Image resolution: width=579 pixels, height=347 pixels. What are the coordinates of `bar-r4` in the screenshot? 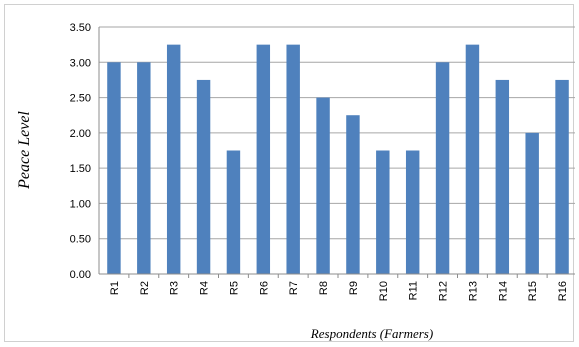 It's located at (203, 176).